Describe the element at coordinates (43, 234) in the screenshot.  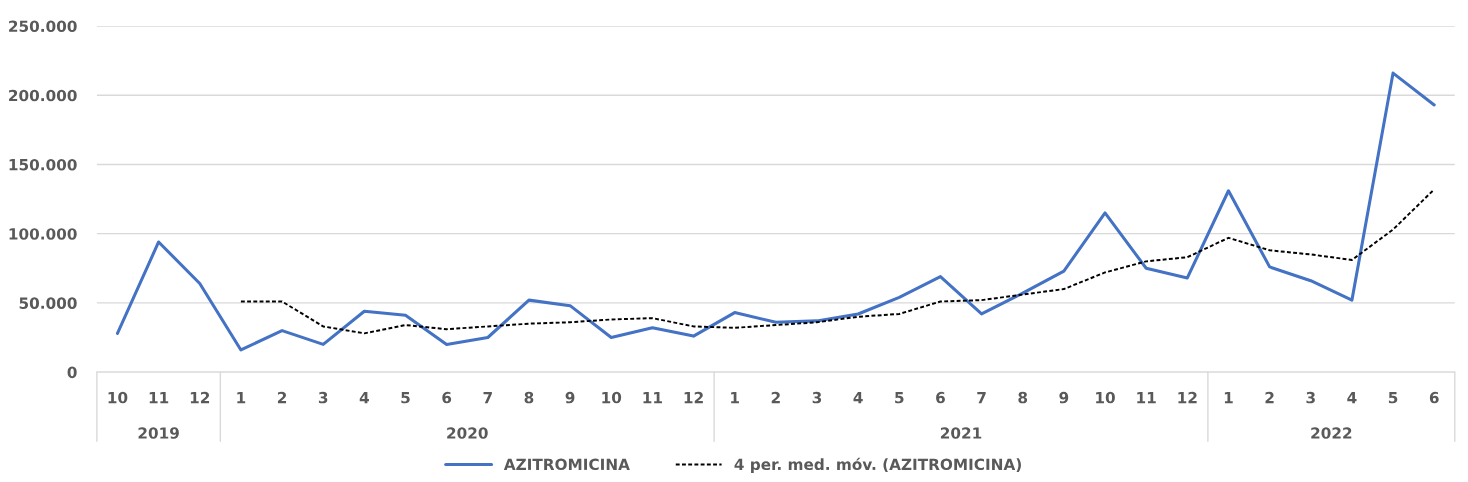
I see `y-tick-label: 100.000` at that location.